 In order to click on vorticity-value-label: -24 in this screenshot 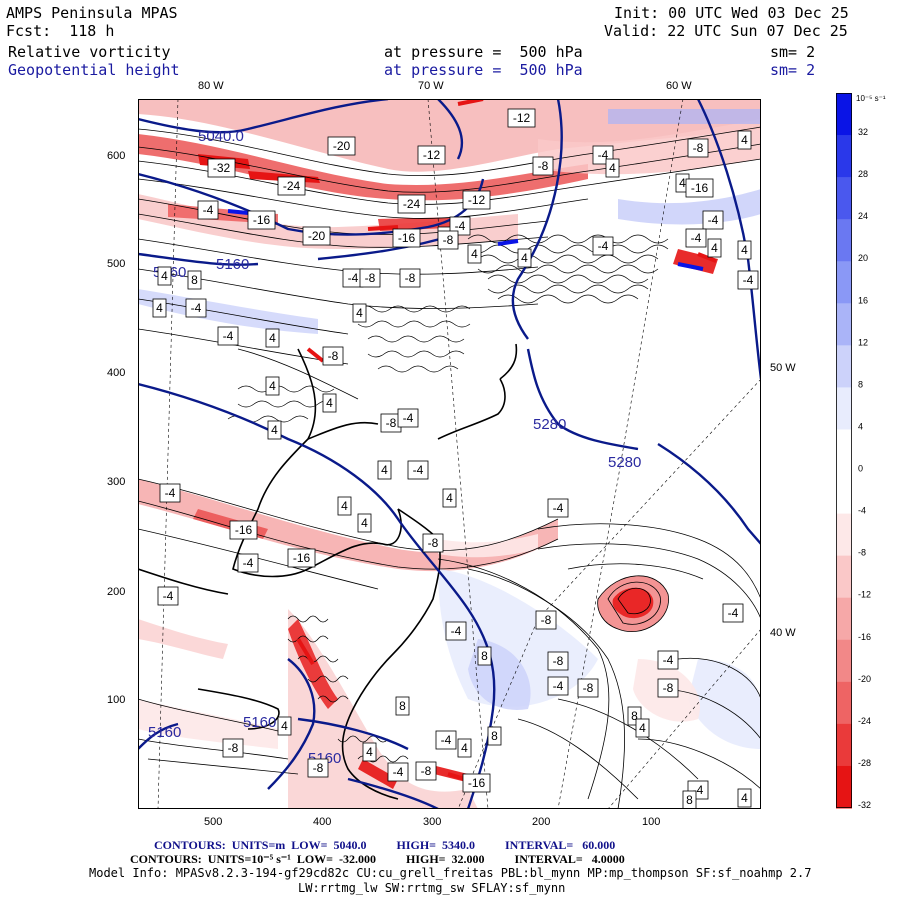, I will do `click(291, 186)`.